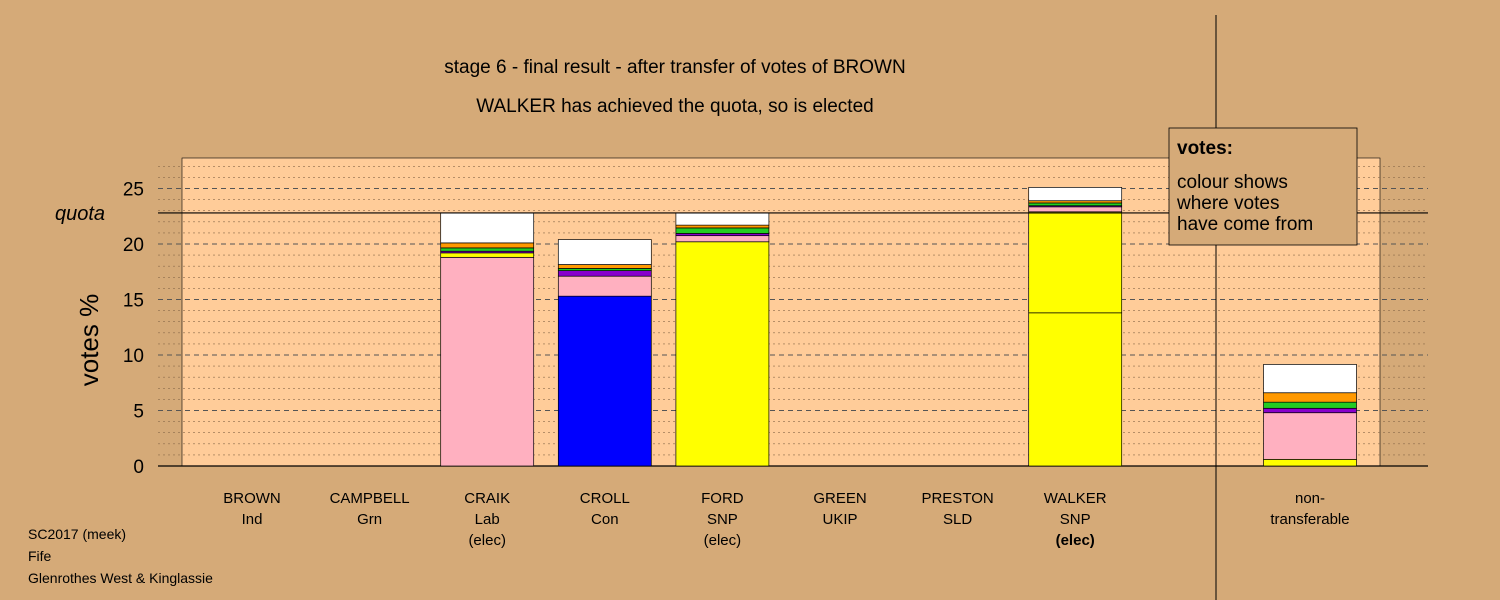 This screenshot has width=1500, height=600. What do you see at coordinates (1245, 224) in the screenshot?
I see `legend-line: have come from` at bounding box center [1245, 224].